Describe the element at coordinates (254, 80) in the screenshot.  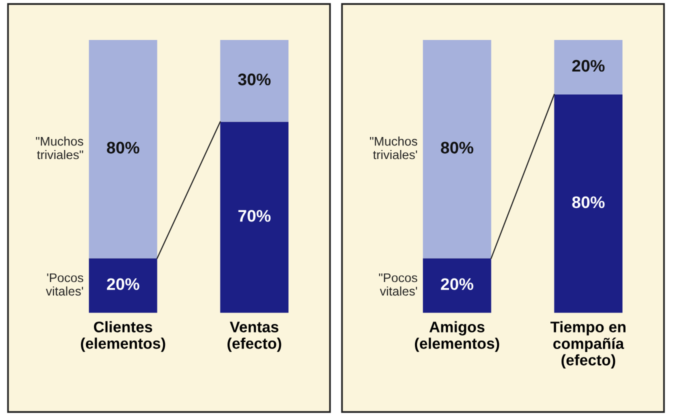
I see `data-label: 30%` at that location.